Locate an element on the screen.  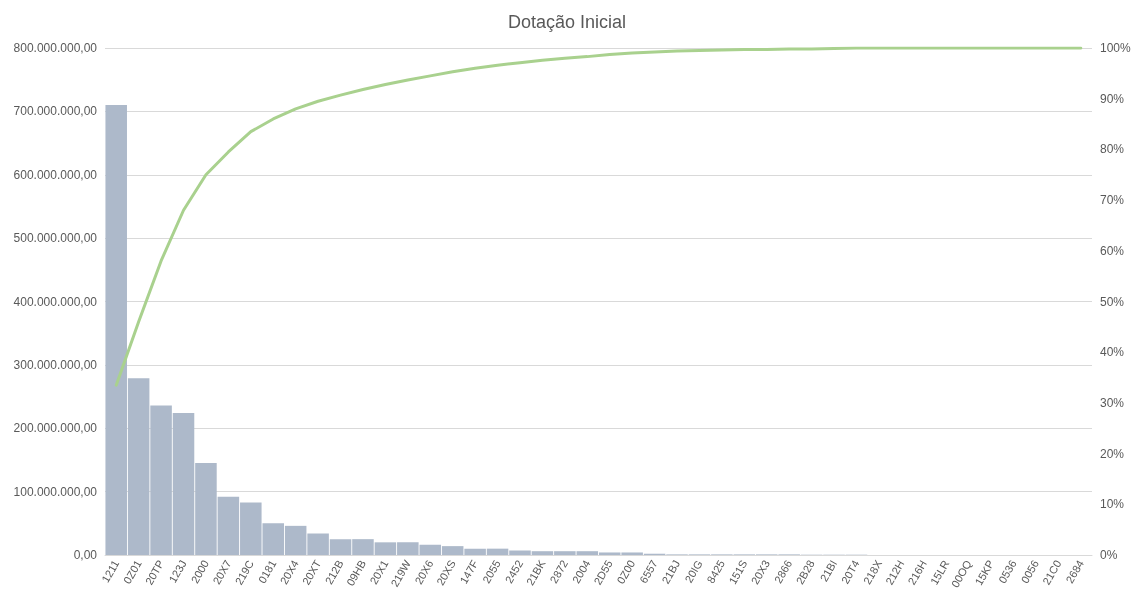
y-tick-label: 0,00 is located at coordinates (85, 555).